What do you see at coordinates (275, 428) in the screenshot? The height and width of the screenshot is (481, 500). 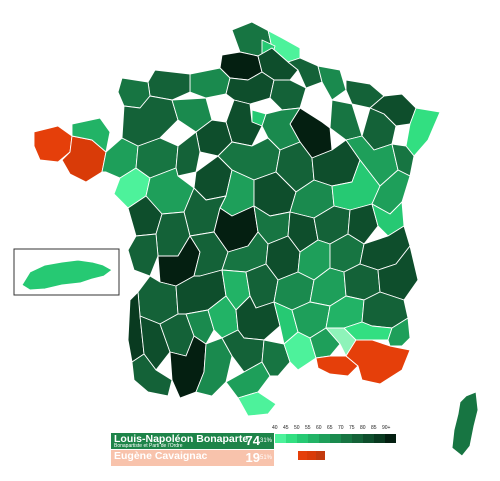 I see `legend-tick: 40` at bounding box center [275, 428].